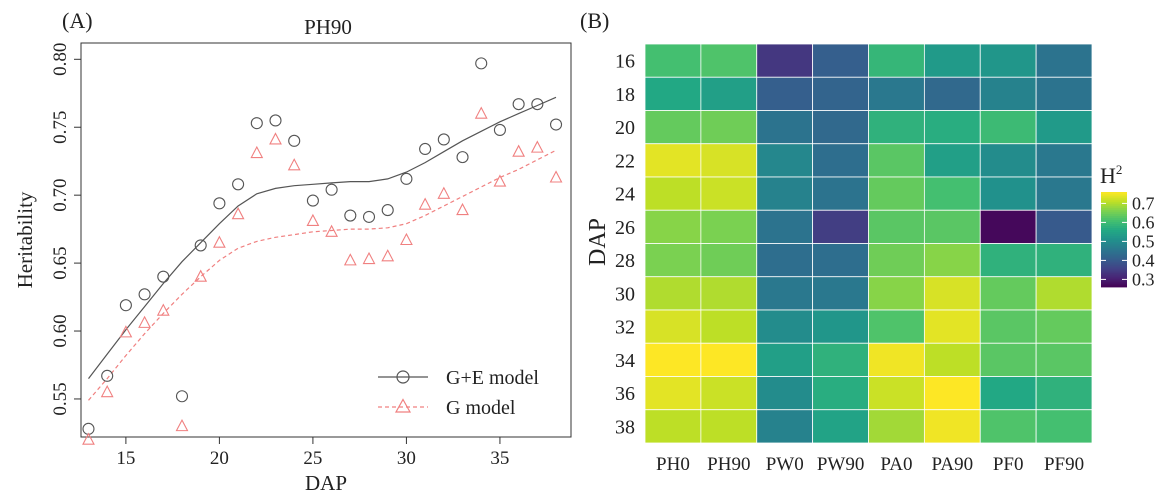 This screenshot has width=1158, height=496. Describe the element at coordinates (326, 483) in the screenshot. I see `panel-a-x-axis-label: DAP` at that location.